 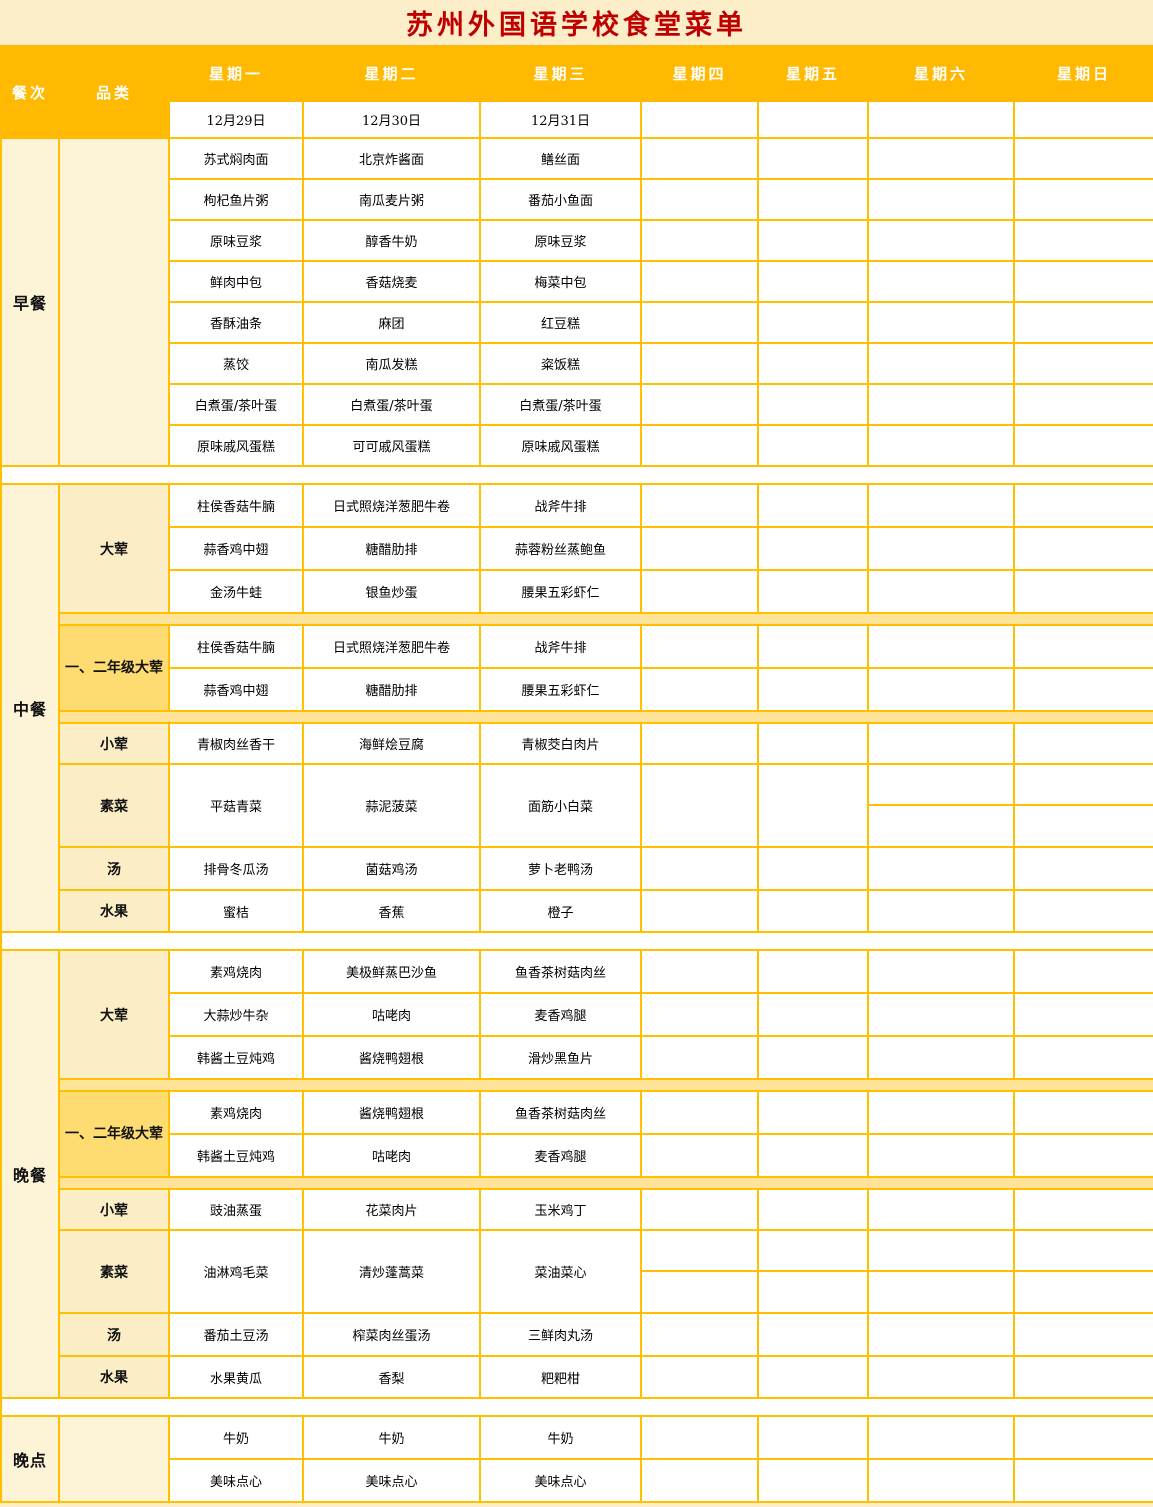 I want to click on date-row: 12月29日 12月30日 12月31日, so click(x=577, y=119).